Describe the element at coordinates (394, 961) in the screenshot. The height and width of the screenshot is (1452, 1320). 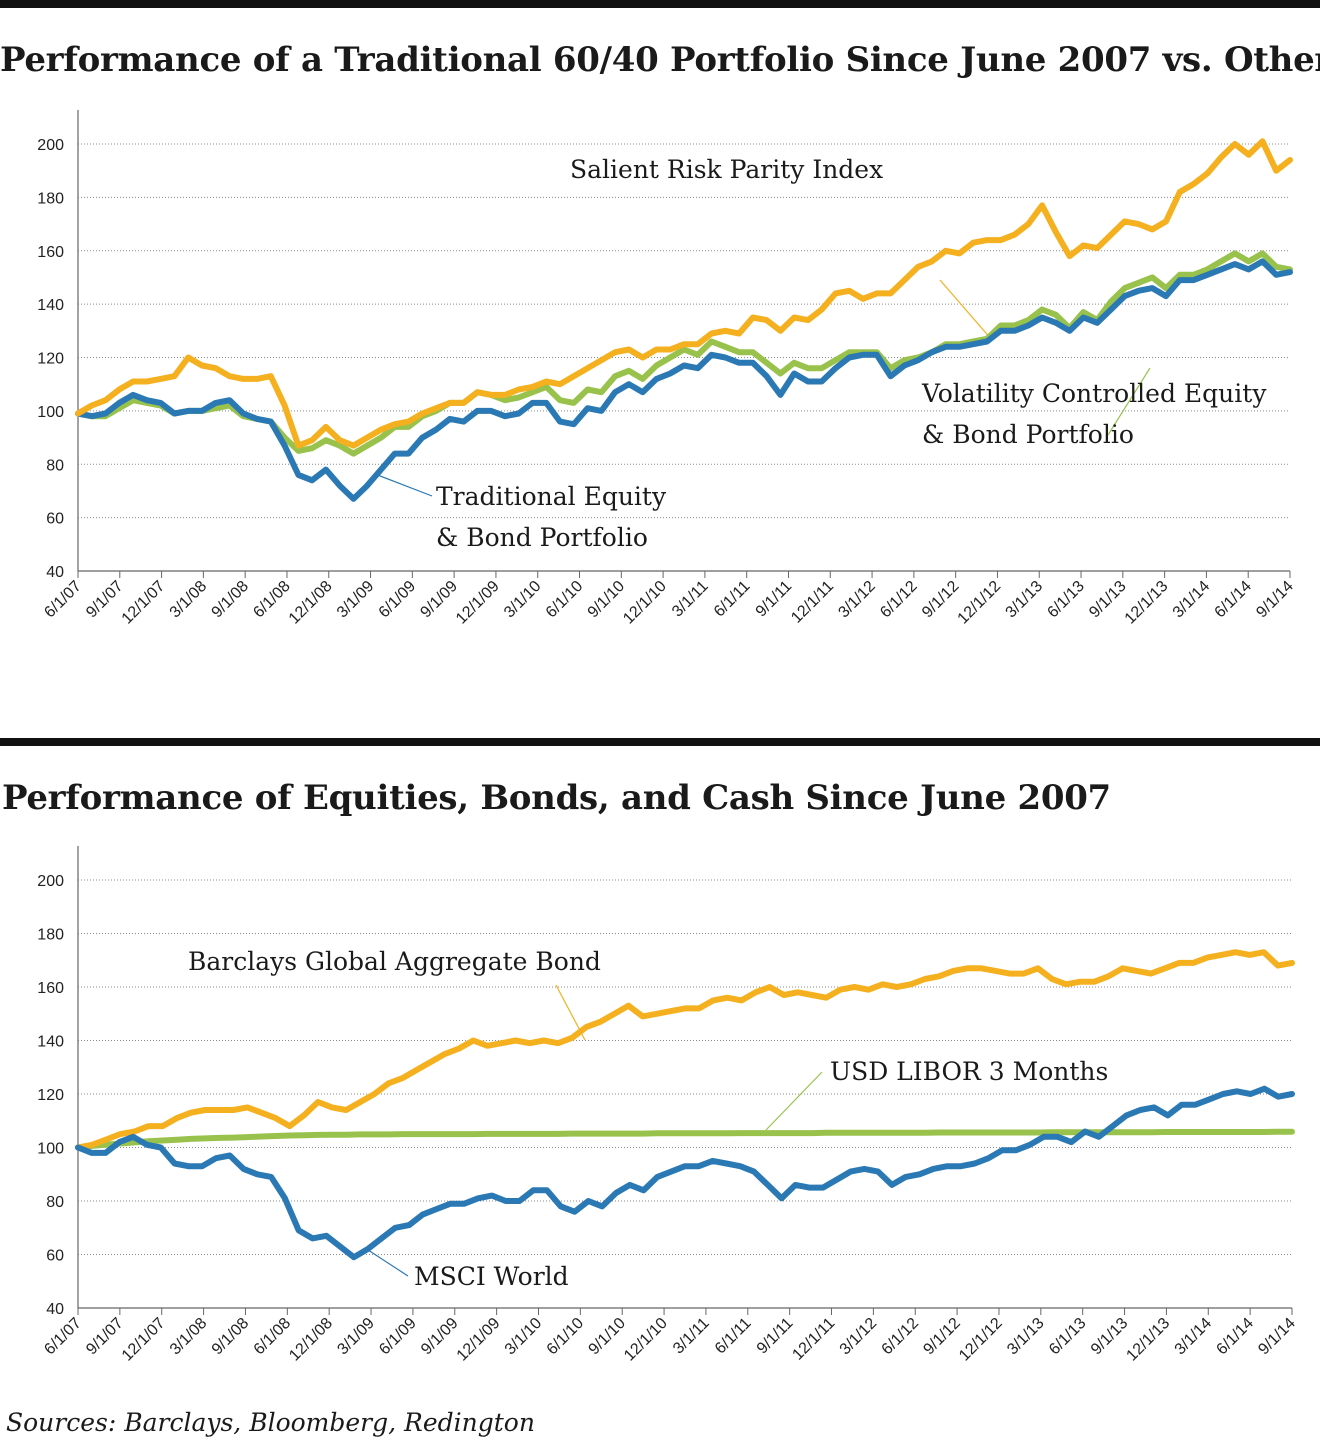
I see `series-annotation: Barclays Global Aggregate Bond` at that location.